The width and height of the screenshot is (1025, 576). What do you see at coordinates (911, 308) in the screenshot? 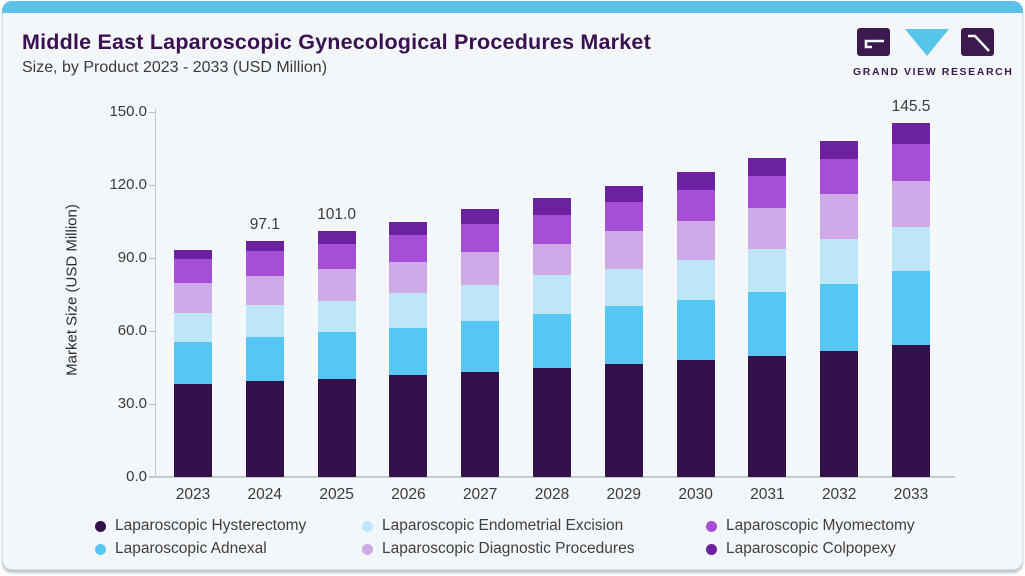
I see `bar-segment-2033-laparoscopic-adnexal` at bounding box center [911, 308].